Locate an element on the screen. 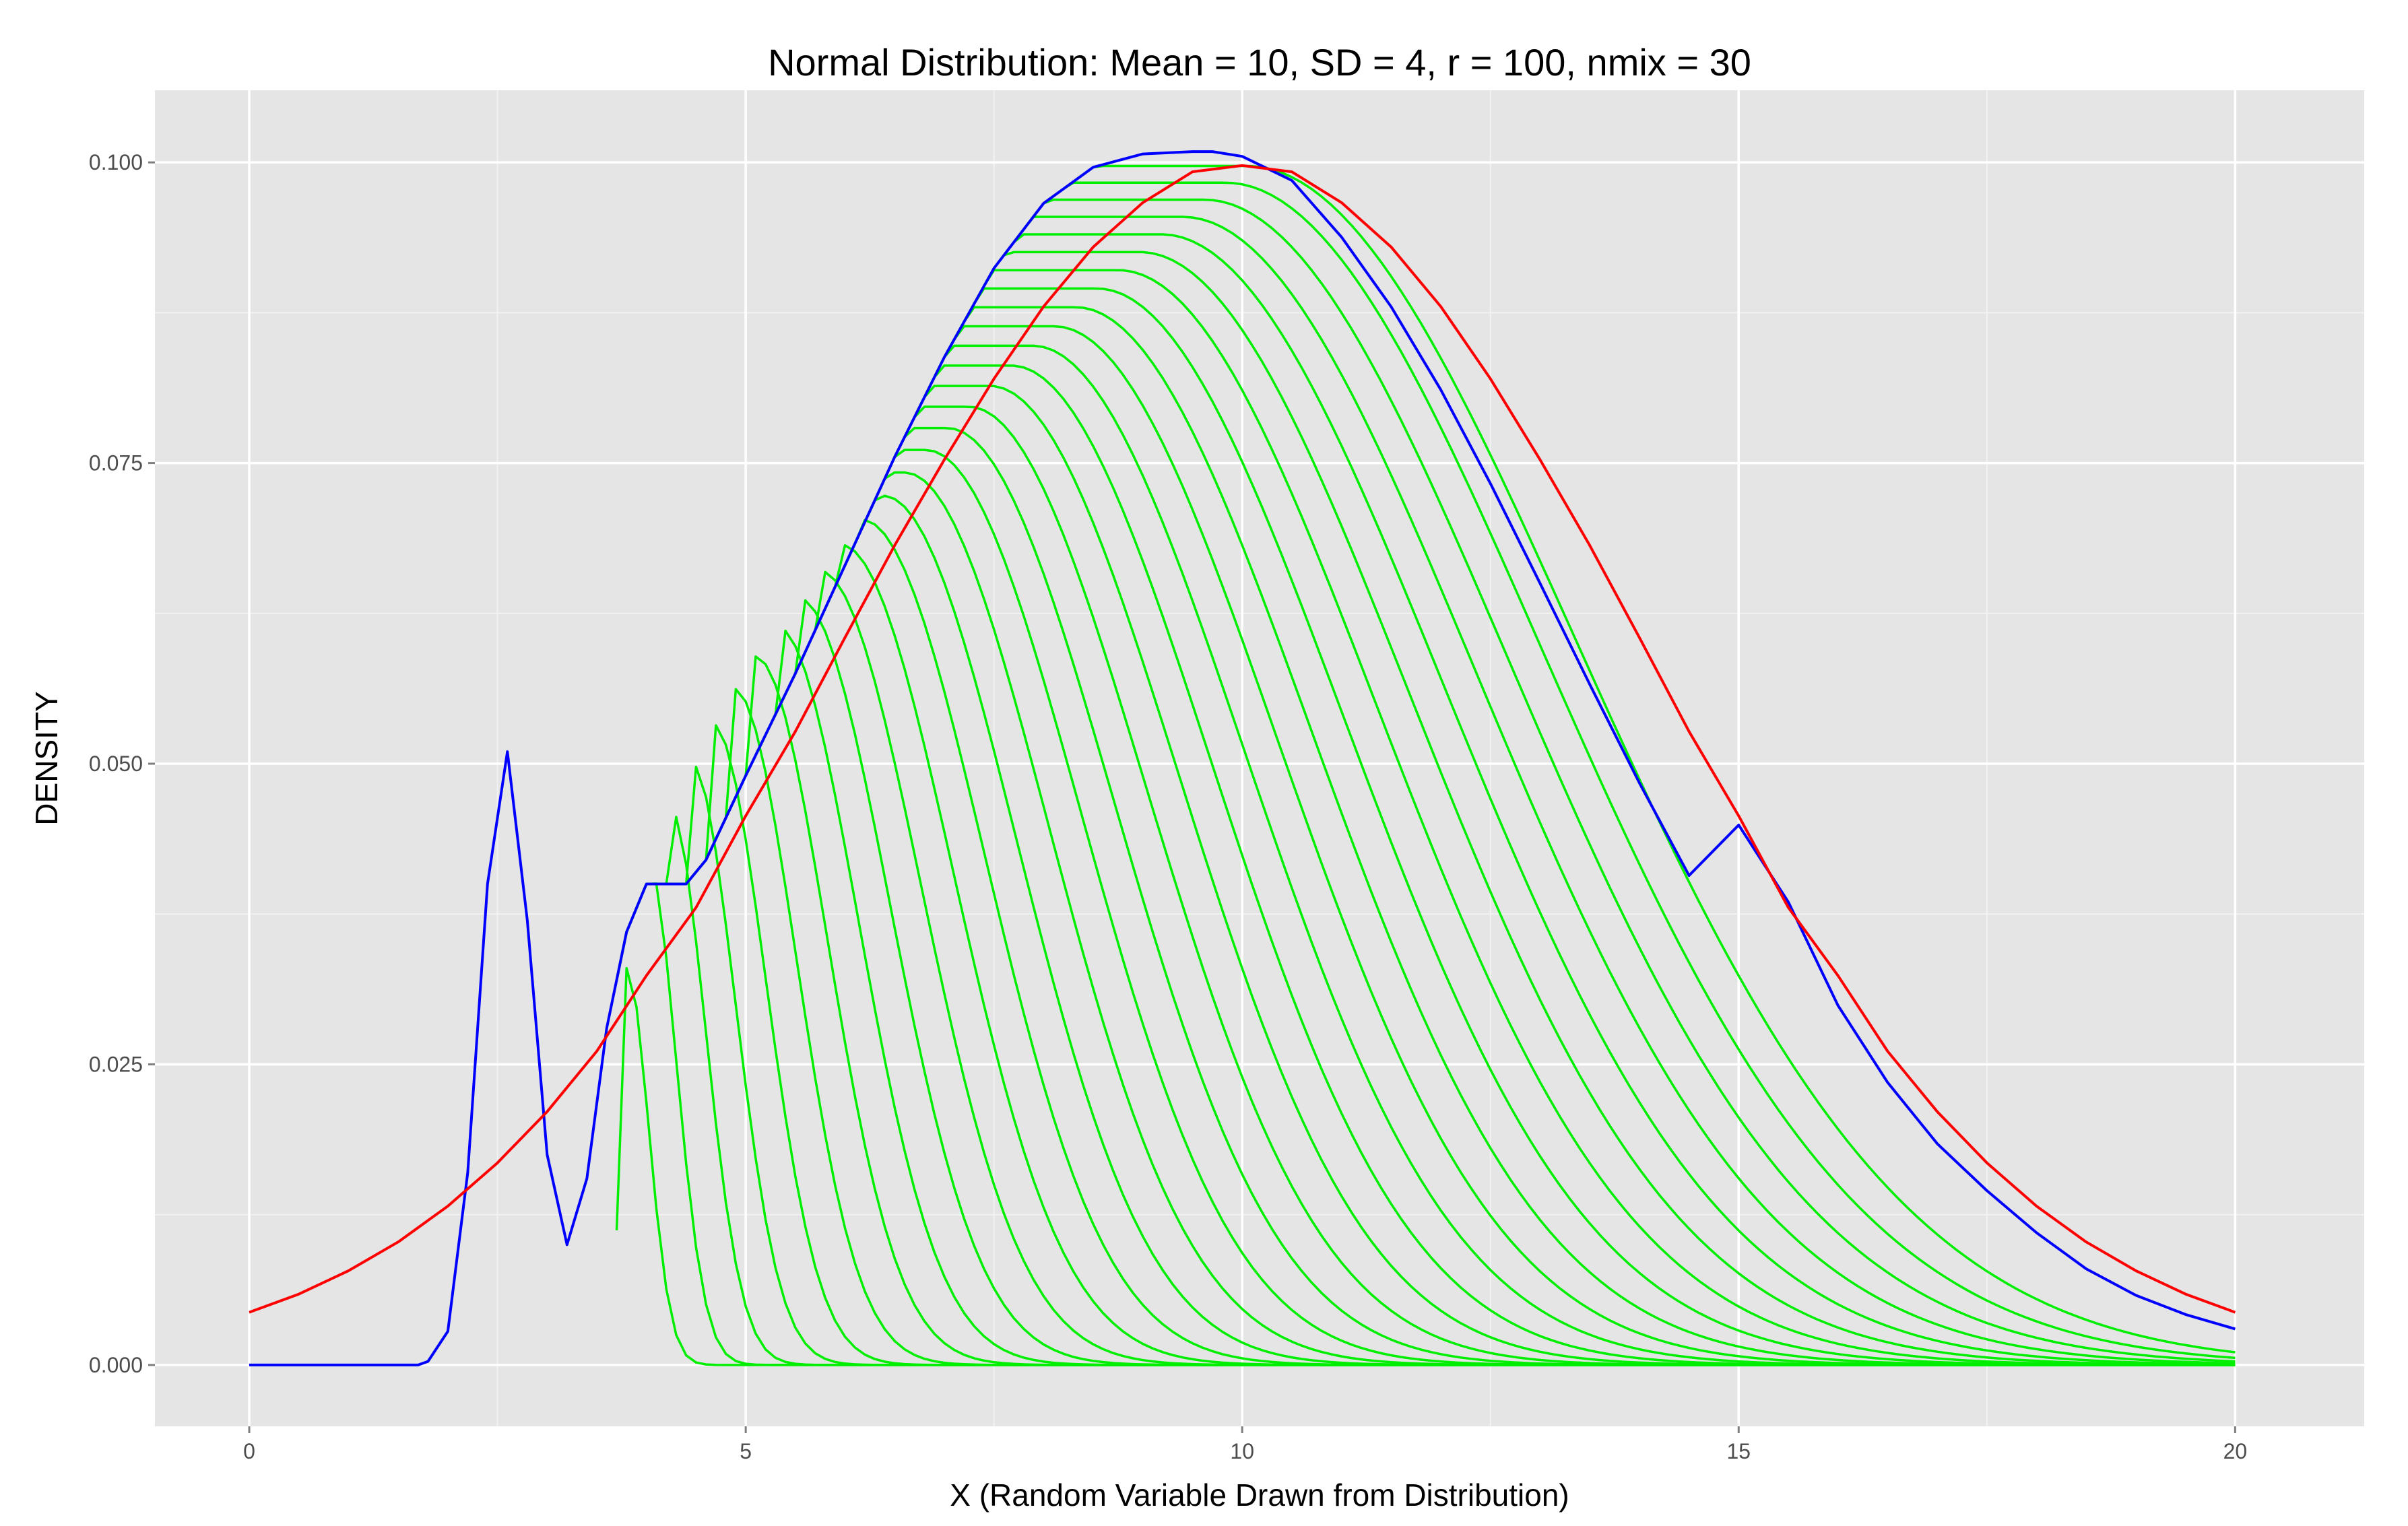  x-tick-label: 0 is located at coordinates (249, 1451).